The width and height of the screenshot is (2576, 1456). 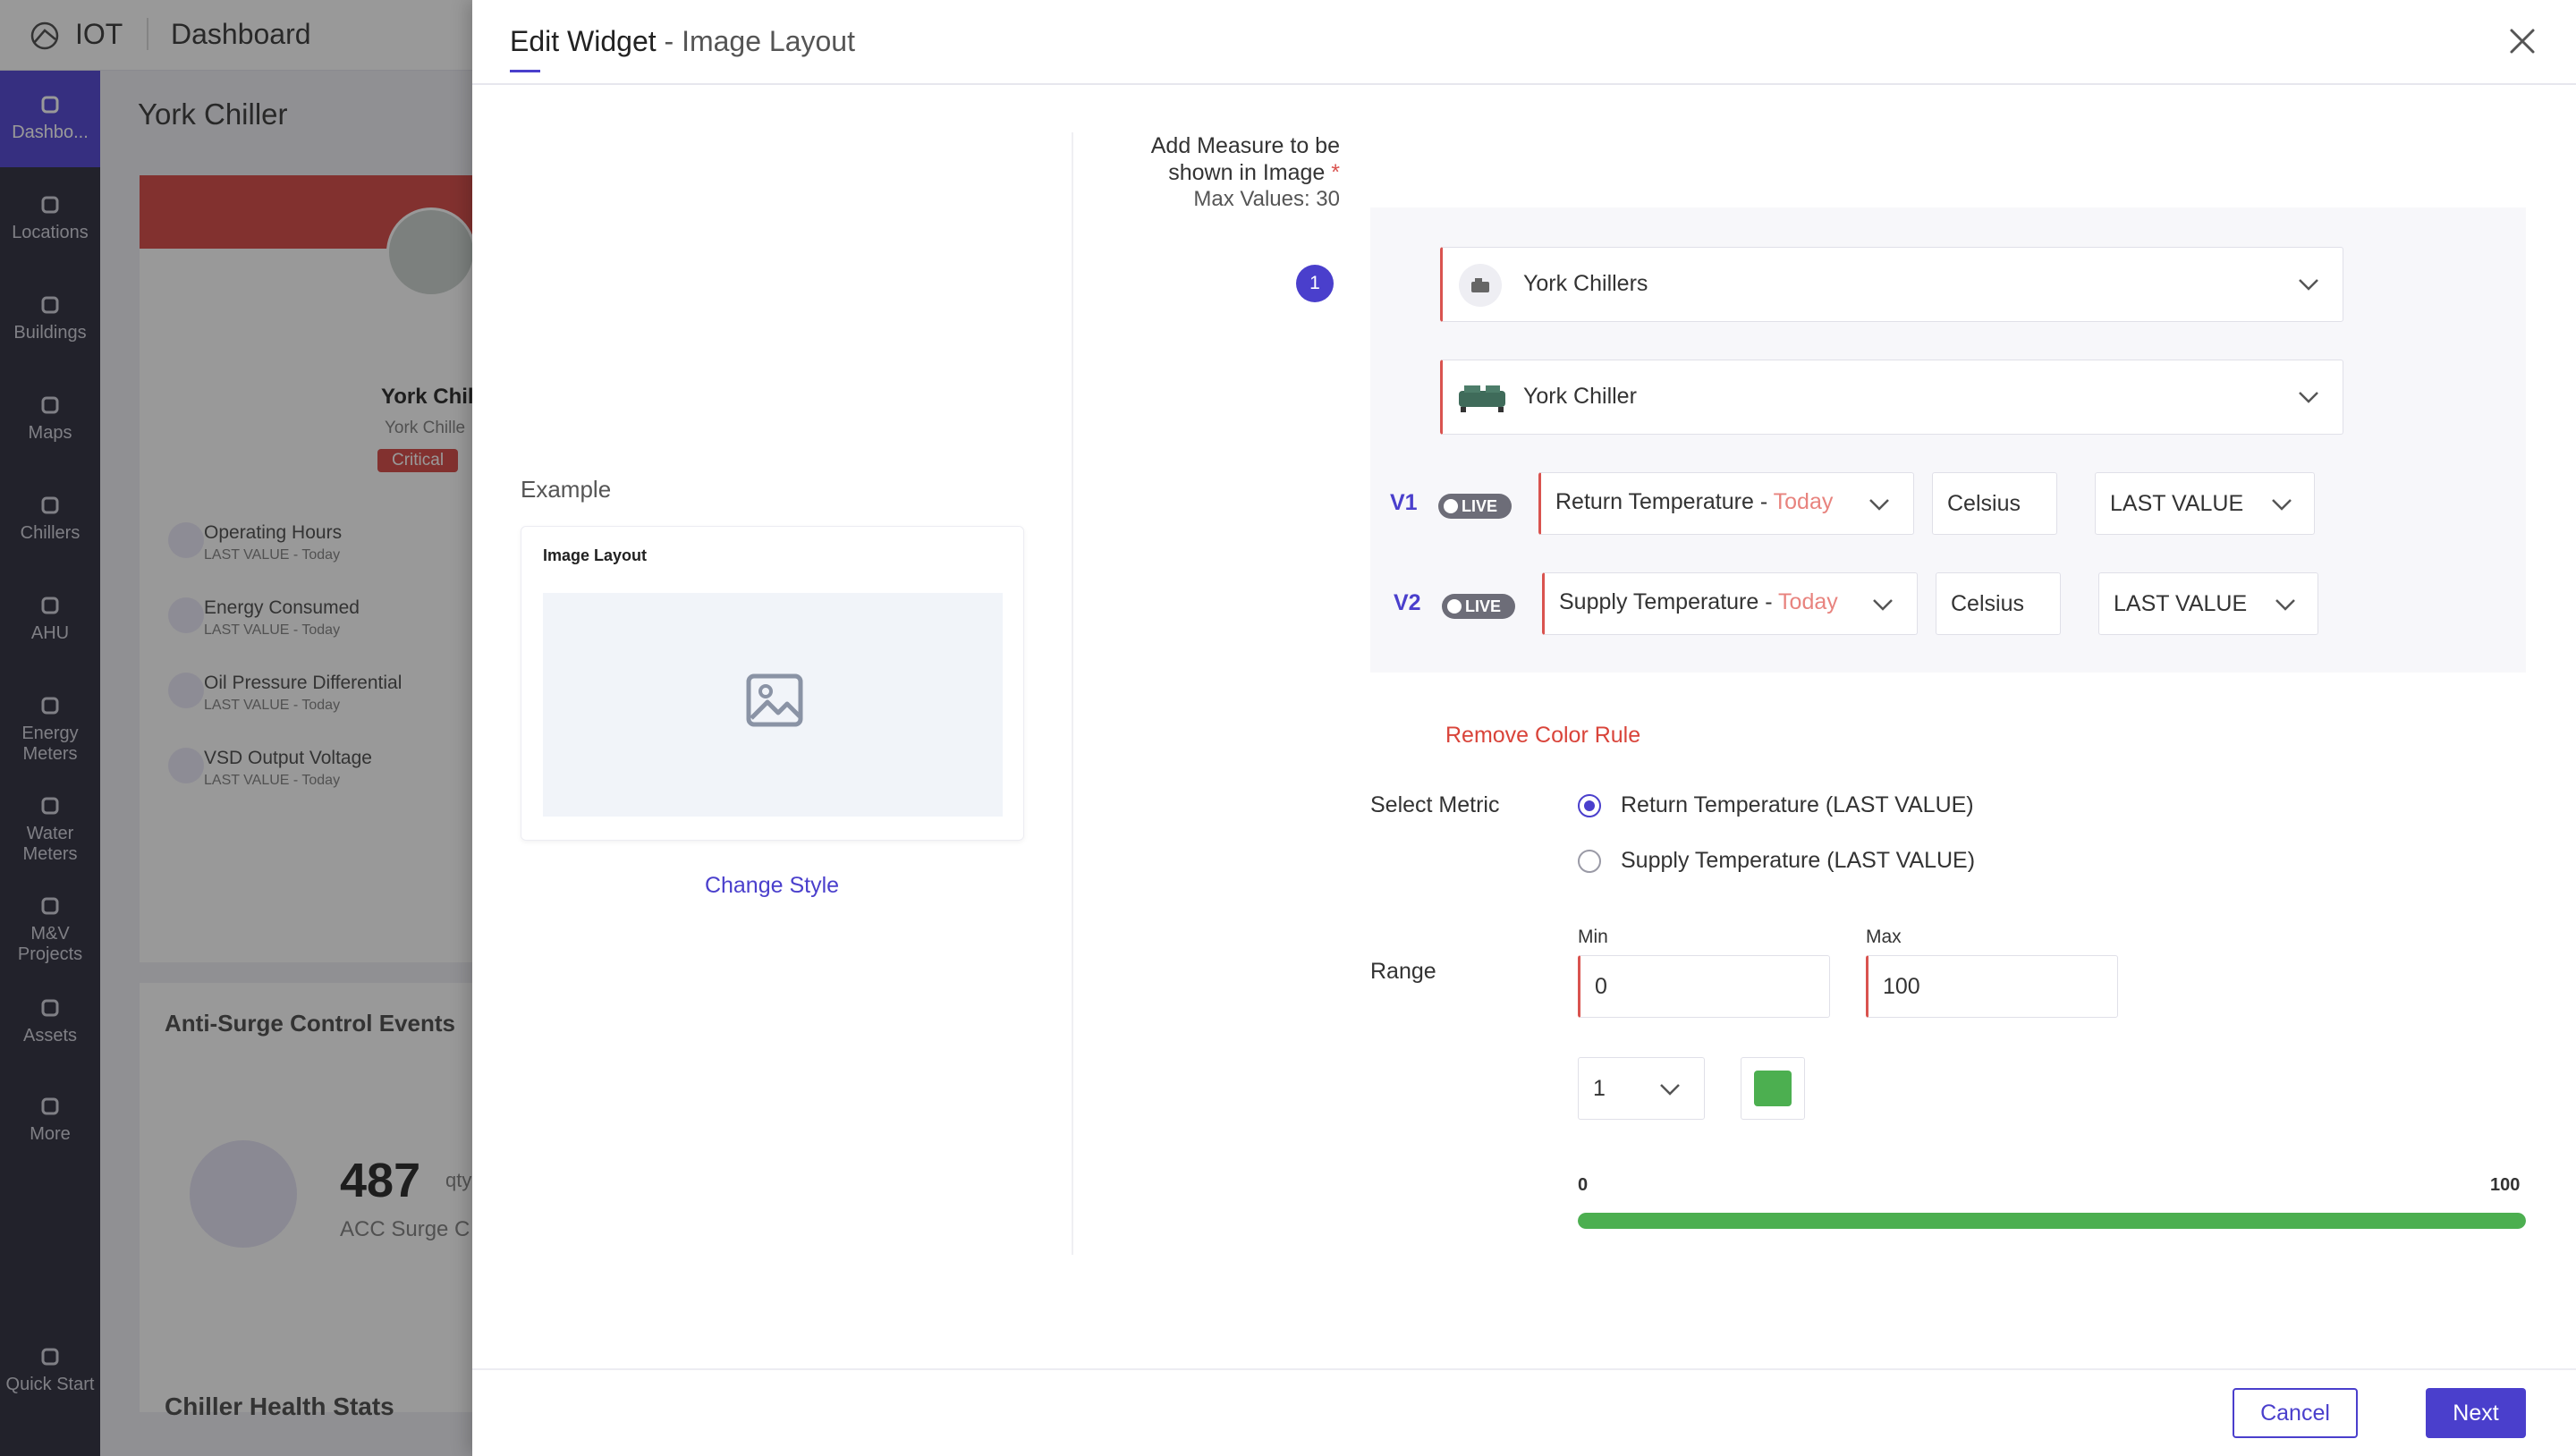 I want to click on max-label: Max, so click(x=1884, y=937).